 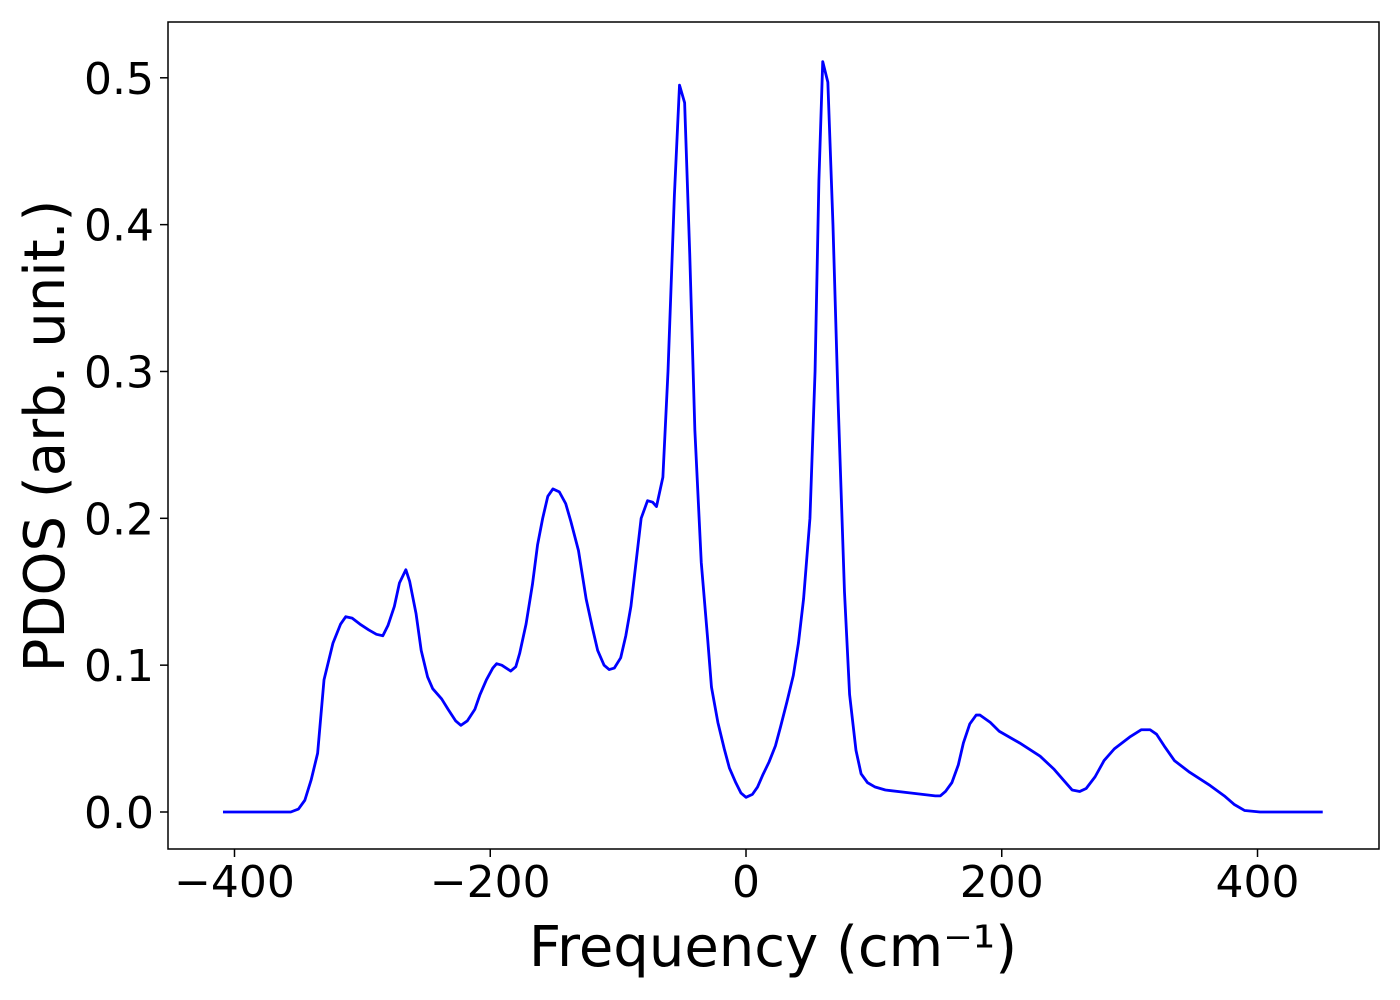 I want to click on y-tick-label: 0.1, so click(x=119, y=666).